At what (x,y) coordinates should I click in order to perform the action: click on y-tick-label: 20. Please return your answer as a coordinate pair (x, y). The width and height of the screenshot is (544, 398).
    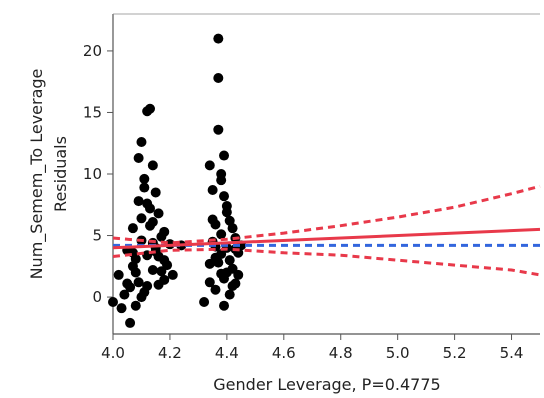
    Looking at the image, I should click on (92, 51).